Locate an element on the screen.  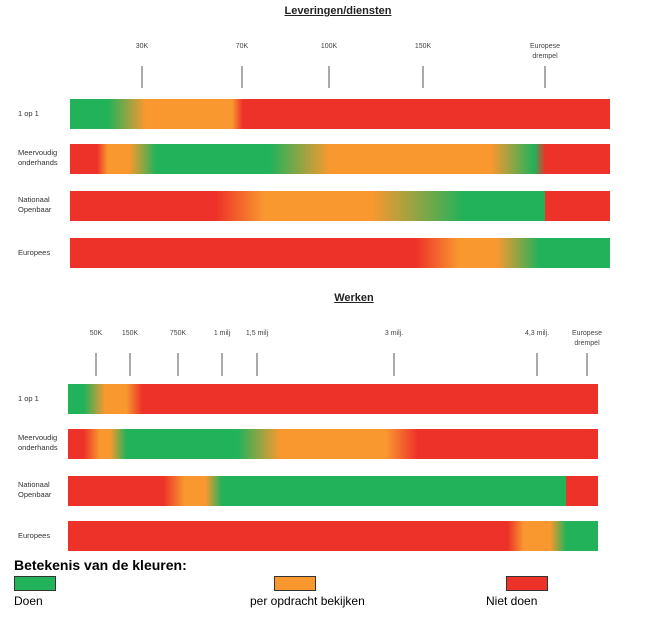
threshold-tick-label: 4,3 milj. is located at coordinates (537, 333).